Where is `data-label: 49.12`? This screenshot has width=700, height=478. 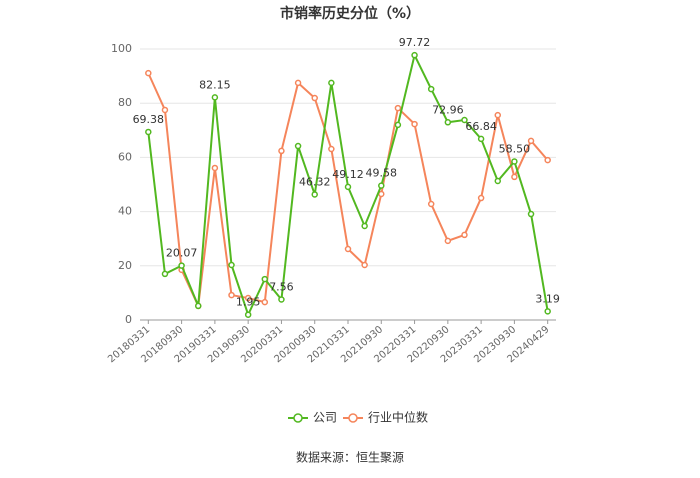 data-label: 49.12 is located at coordinates (348, 174).